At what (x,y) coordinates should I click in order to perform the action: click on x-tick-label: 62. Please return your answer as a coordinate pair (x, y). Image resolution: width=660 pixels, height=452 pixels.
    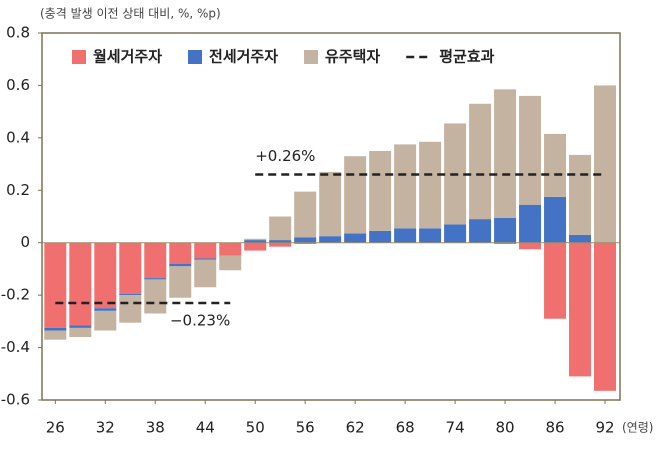
    Looking at the image, I should click on (355, 428).